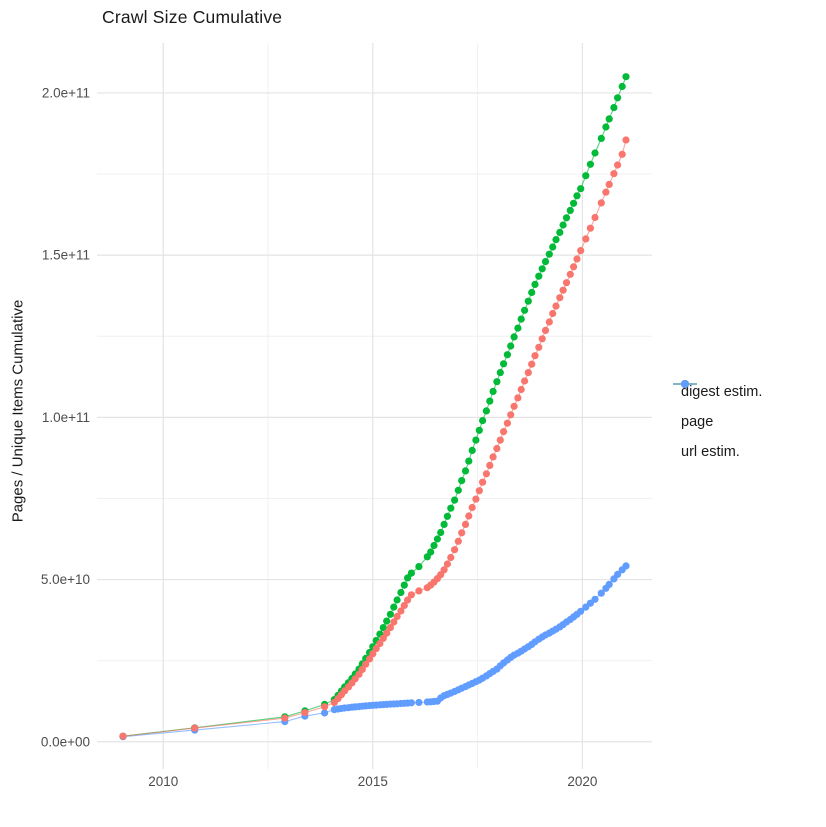  What do you see at coordinates (373, 781) in the screenshot?
I see `x-tick-label: 2015` at bounding box center [373, 781].